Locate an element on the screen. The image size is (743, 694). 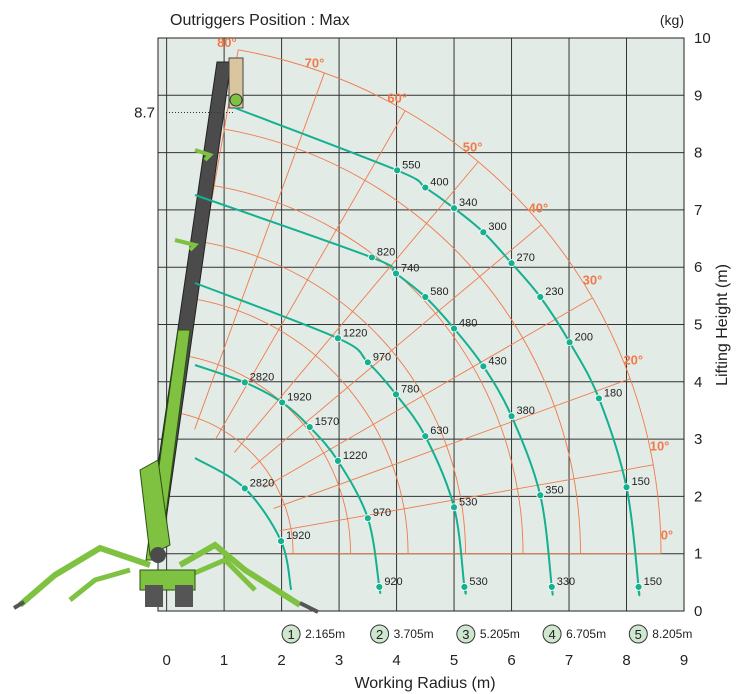
x-tick-label: 7 is located at coordinates (569, 660).